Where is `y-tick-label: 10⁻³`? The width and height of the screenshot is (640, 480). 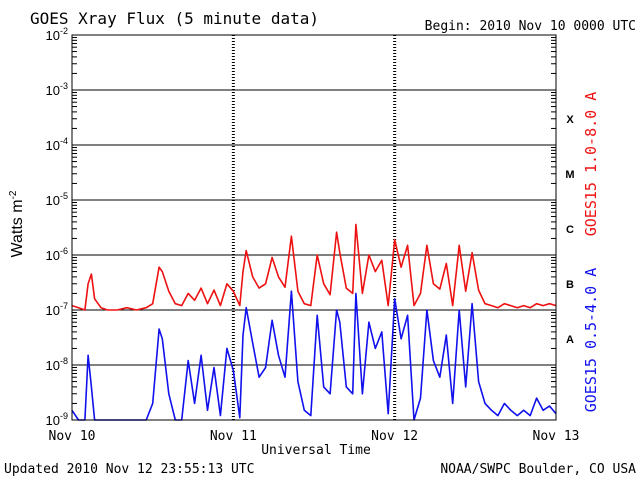 y-tick-label: 10⁻³ is located at coordinates (57, 89).